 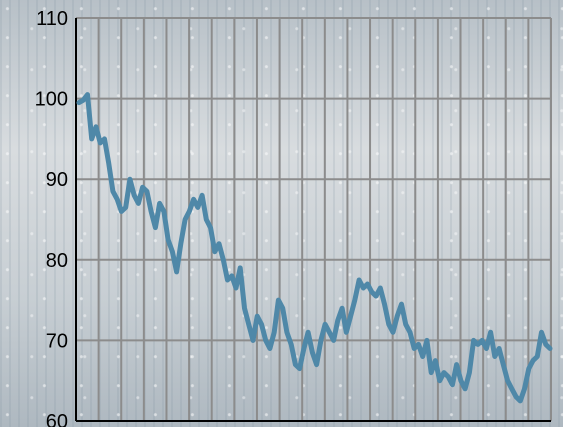 I want to click on y-tick-label: 110, so click(x=52, y=19).